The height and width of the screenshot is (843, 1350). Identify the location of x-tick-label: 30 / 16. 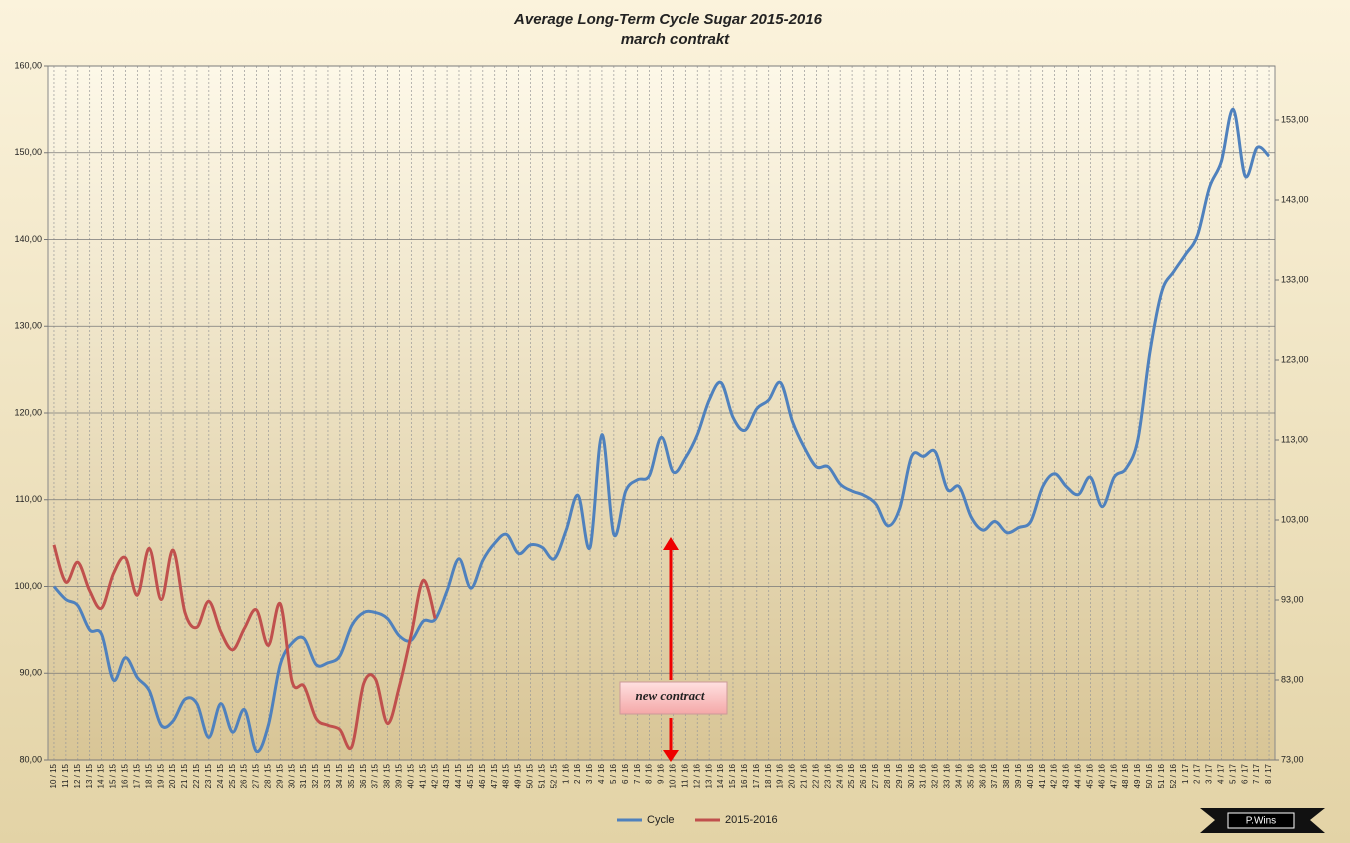
(911, 775).